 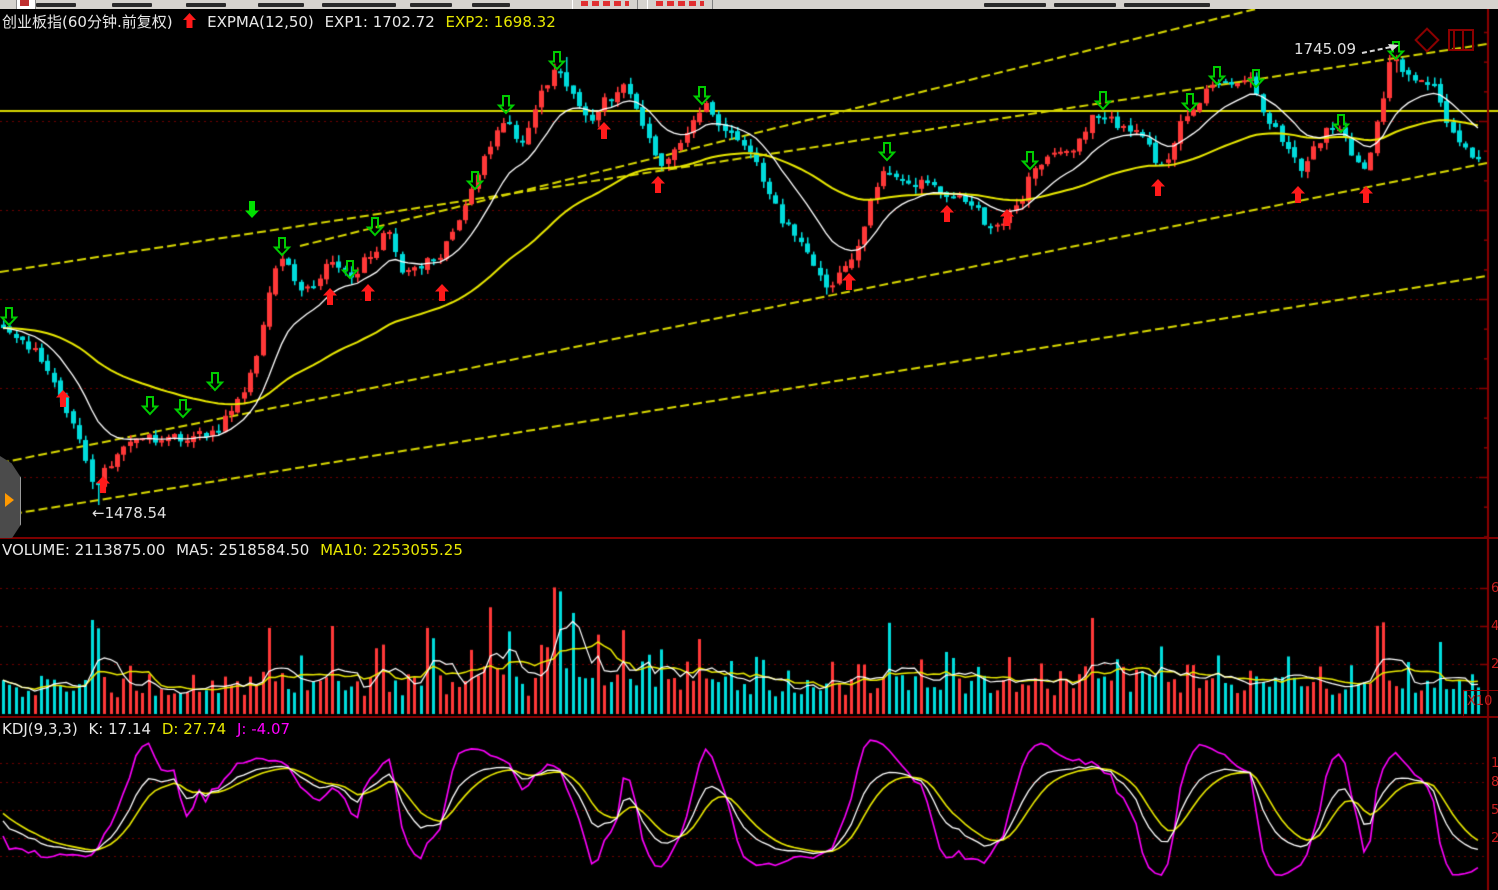 What do you see at coordinates (1444, 40) in the screenshot?
I see `chart-corner-tools` at bounding box center [1444, 40].